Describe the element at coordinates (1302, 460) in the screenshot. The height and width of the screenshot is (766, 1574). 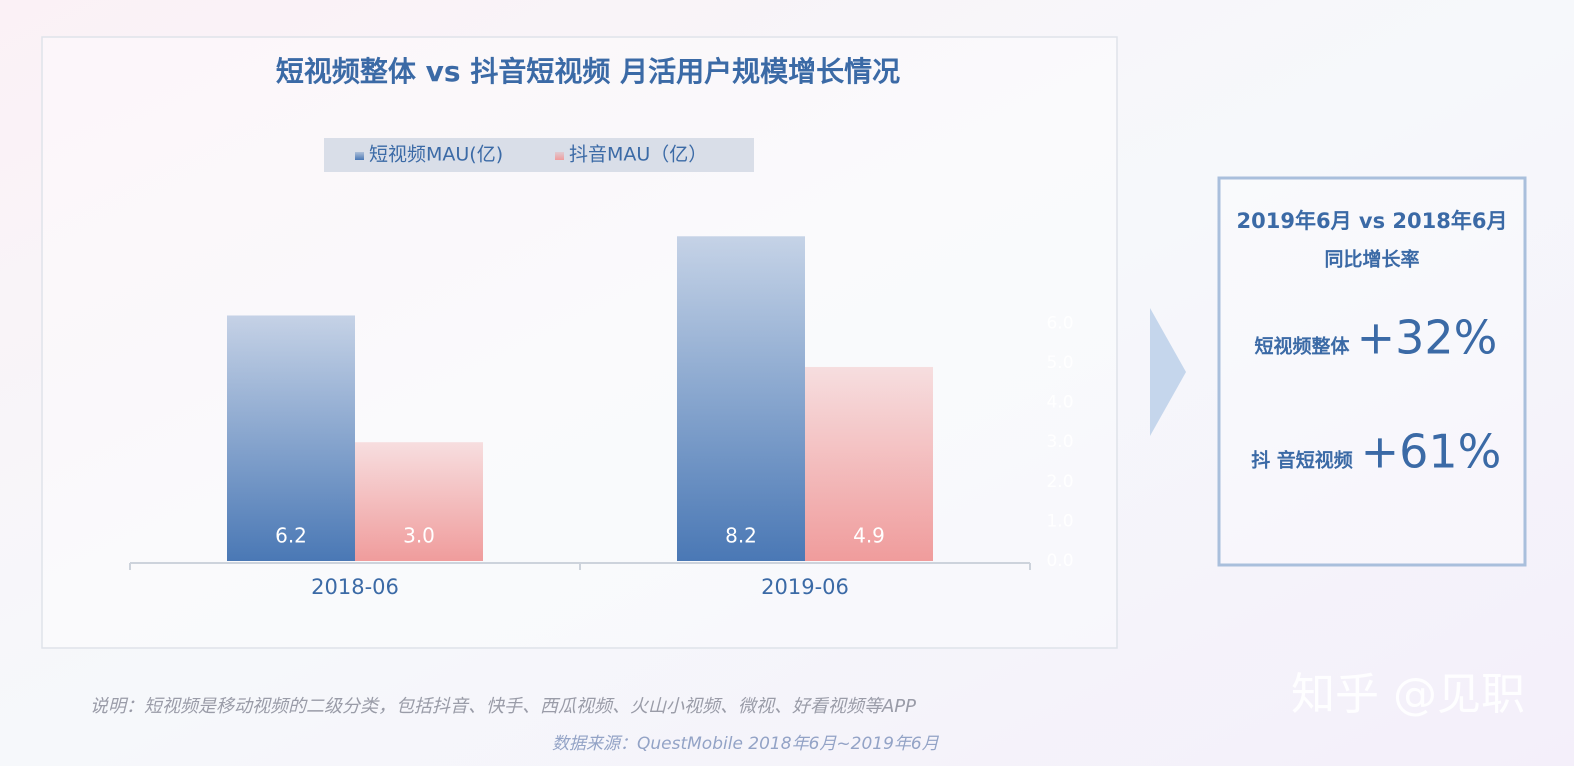
I see `panel-label: 抖 音短视频` at that location.